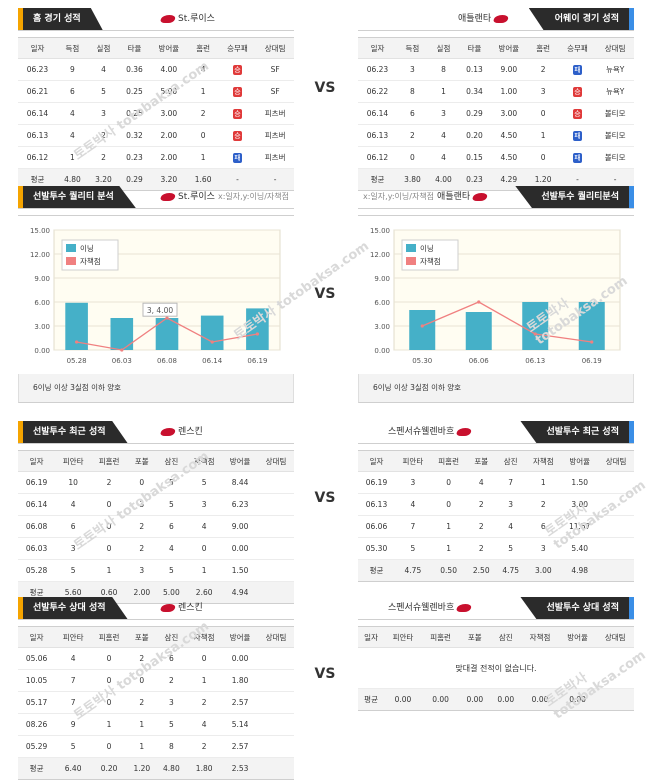  Describe the element at coordinates (257, 361) in the screenshot. I see `x-tick-label: 06.19` at that location.